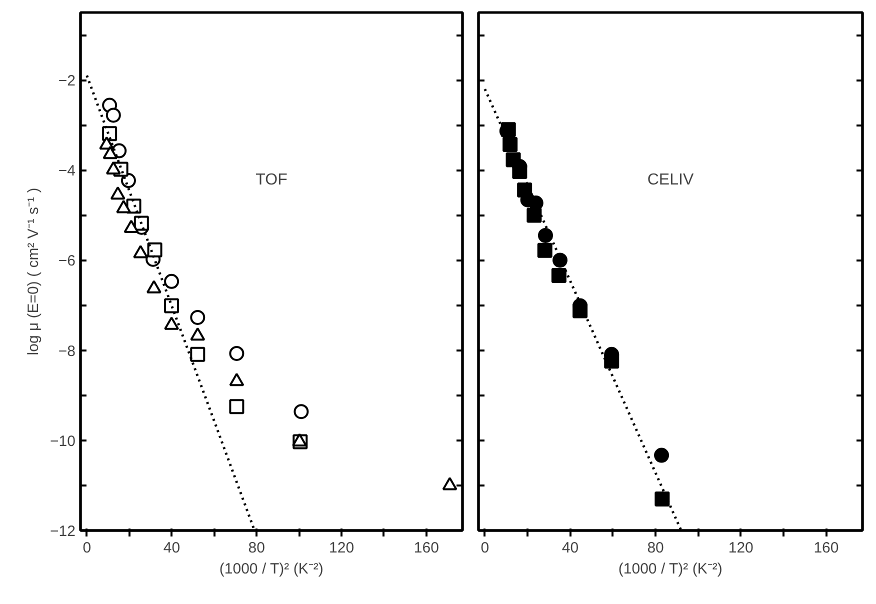 This screenshot has height=604, width=876. What do you see at coordinates (67, 81) in the screenshot?
I see `y-tick-label: −2` at bounding box center [67, 81].